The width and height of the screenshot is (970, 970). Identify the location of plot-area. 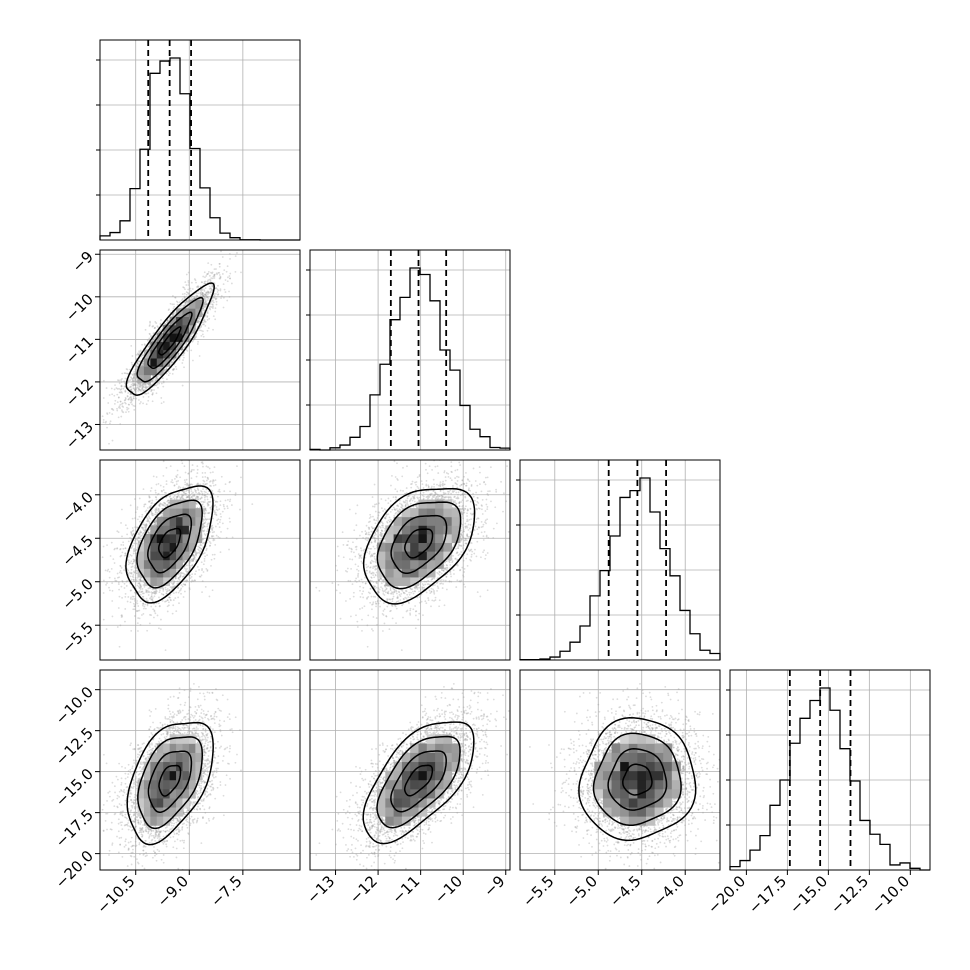
(171, 347).